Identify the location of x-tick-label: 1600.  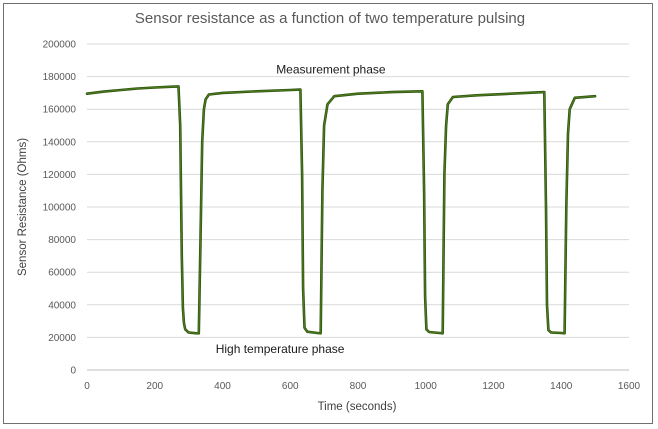
(629, 386).